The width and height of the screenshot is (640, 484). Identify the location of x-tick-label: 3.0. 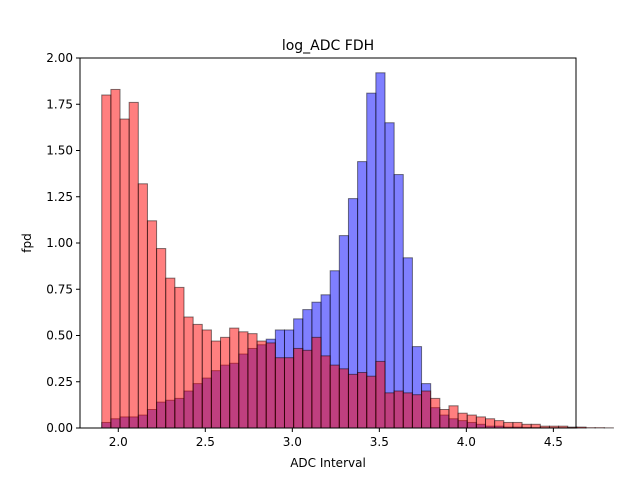
(292, 442).